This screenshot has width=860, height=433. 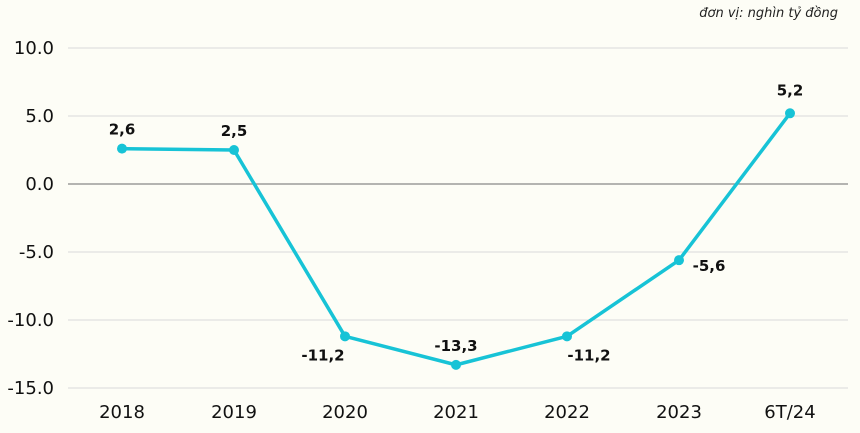 I want to click on y-tick-label: -15.0, so click(x=30, y=388).